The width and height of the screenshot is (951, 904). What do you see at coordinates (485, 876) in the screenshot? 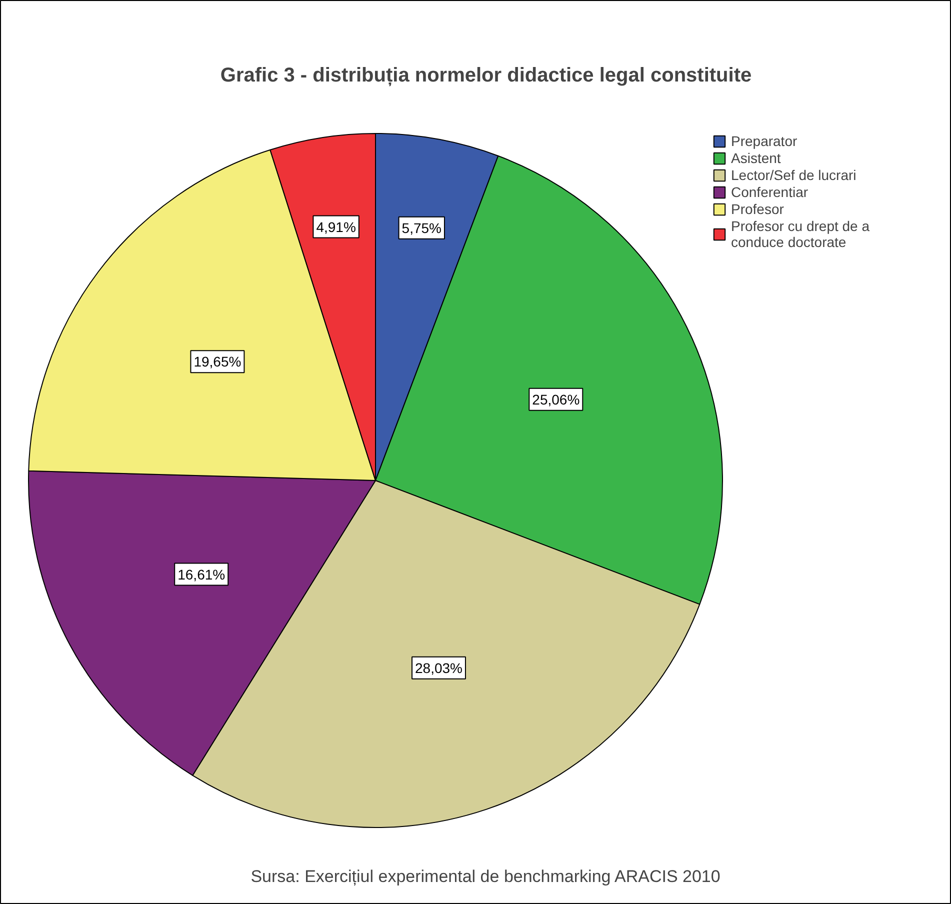
I see `text: Sursa: Exercițiul experimental de benchmarking ARACIS 2010` at bounding box center [485, 876].